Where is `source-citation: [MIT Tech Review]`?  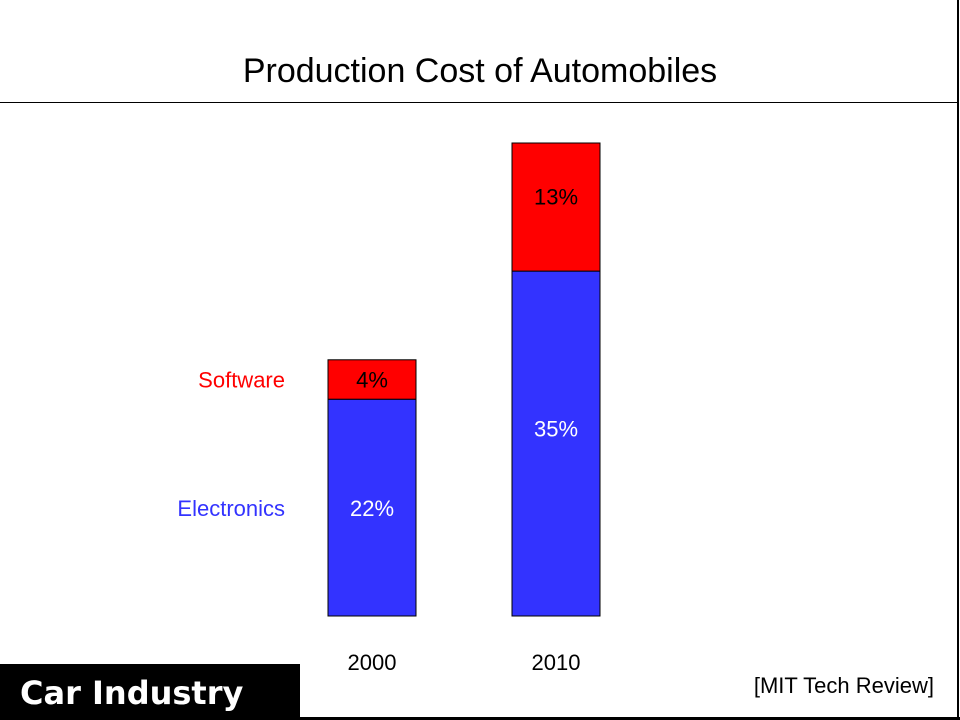 source-citation: [MIT Tech Review] is located at coordinates (843, 685).